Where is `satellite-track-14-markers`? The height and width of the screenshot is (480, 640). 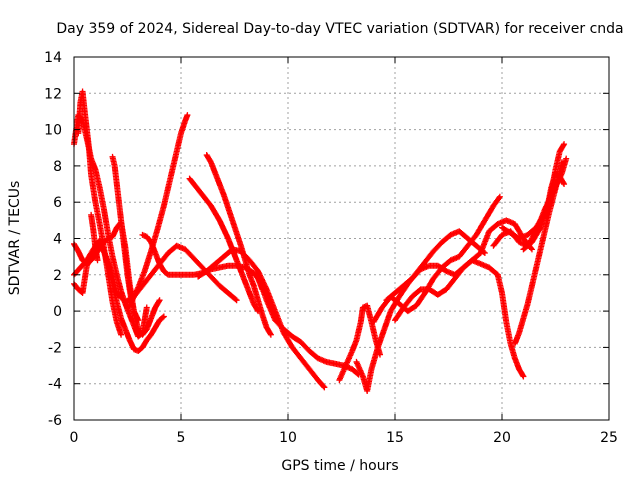
satellite-track-14-markers is located at coordinates (360, 343).